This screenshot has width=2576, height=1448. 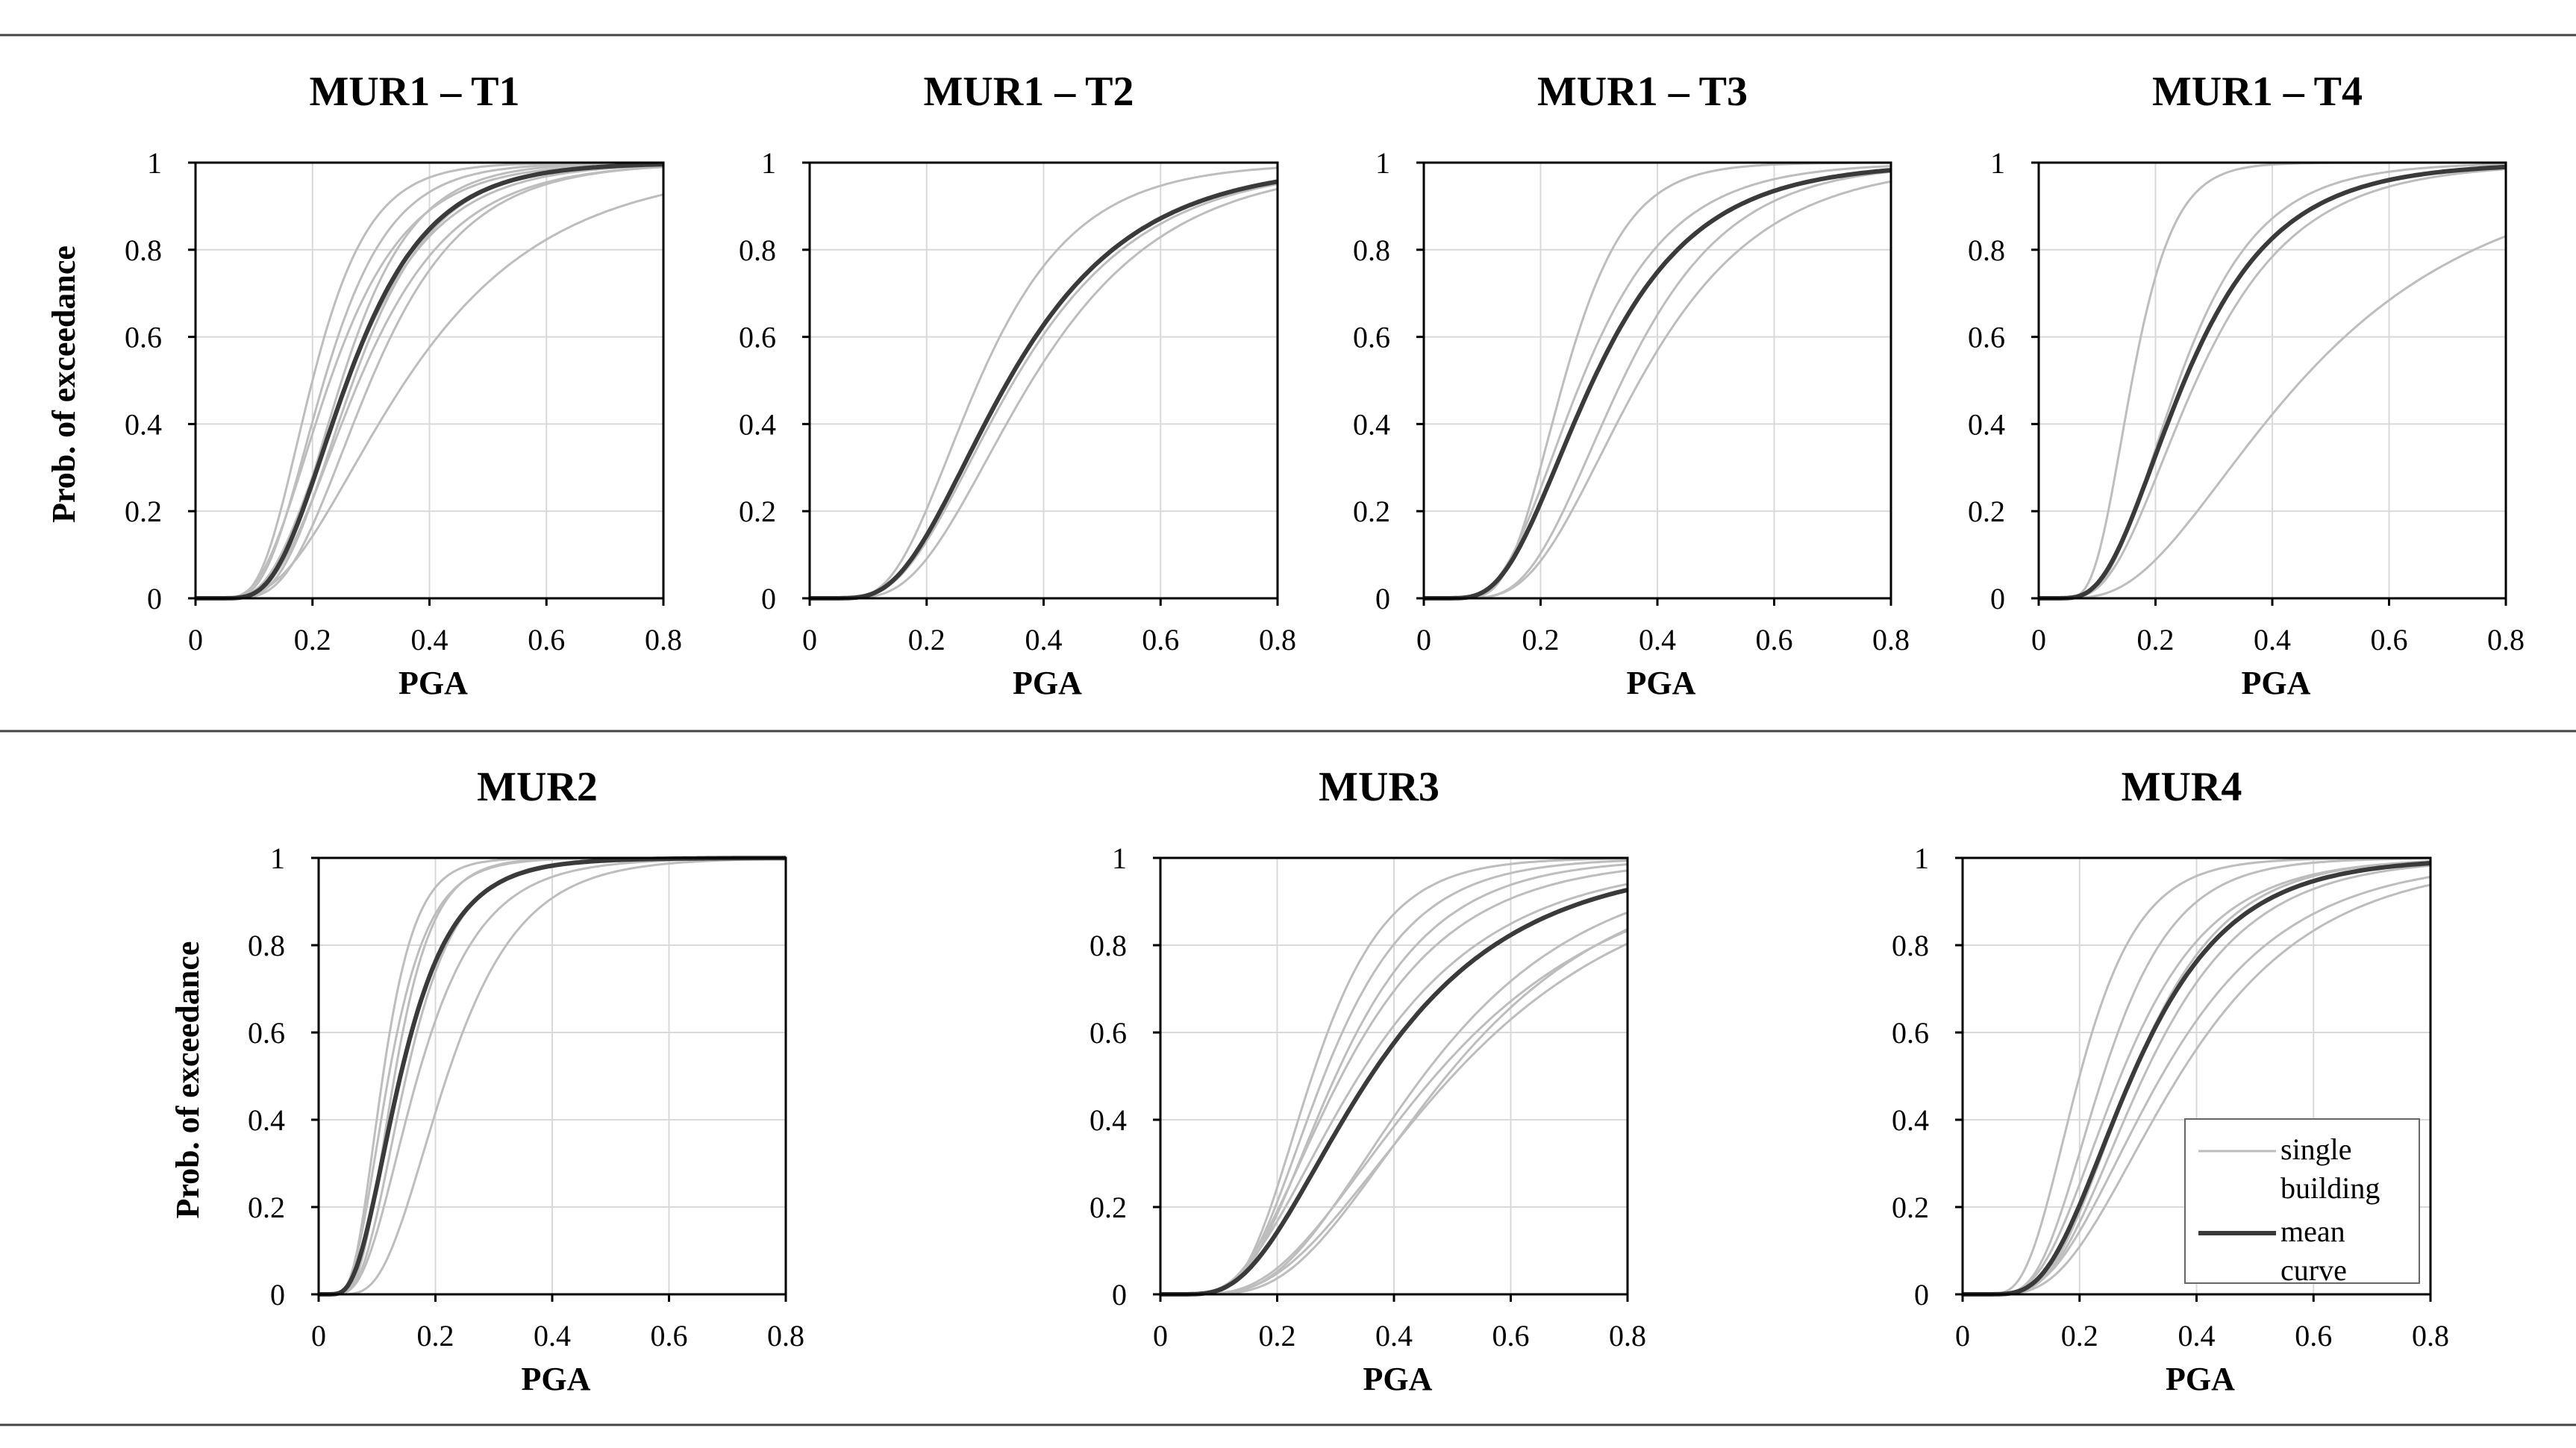 I want to click on chart-title: MUR1 – T1, so click(x=414, y=92).